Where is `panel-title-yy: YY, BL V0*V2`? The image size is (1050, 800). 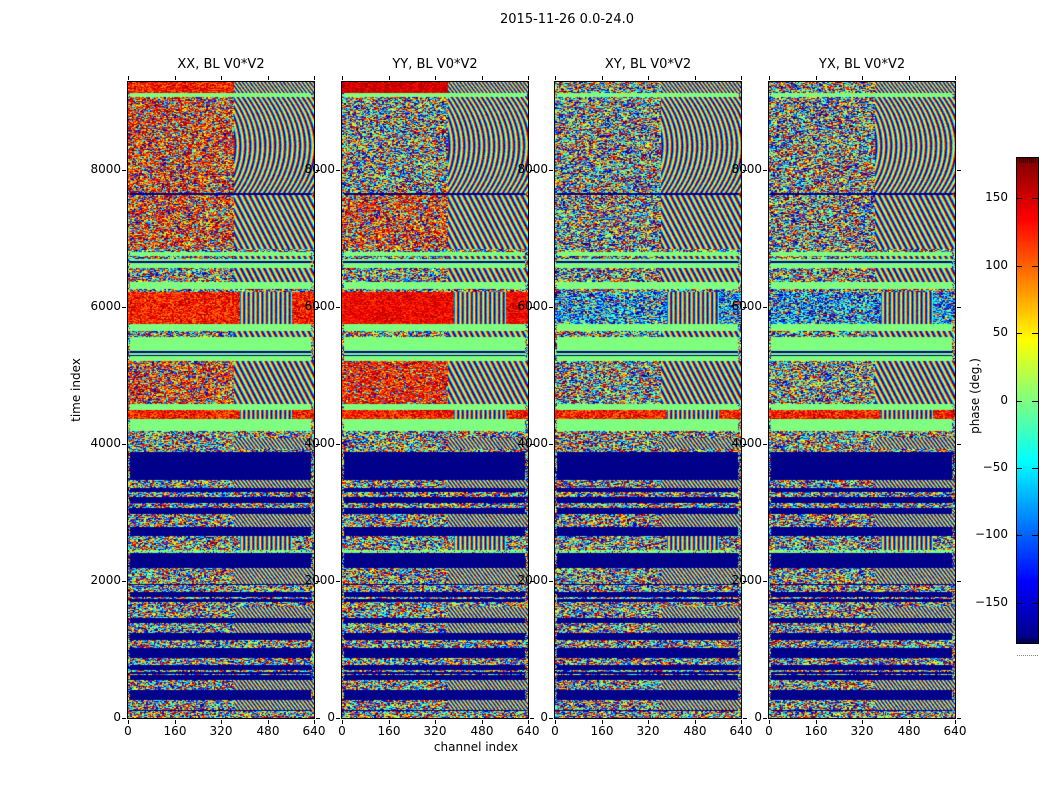 panel-title-yy: YY, BL V0*V2 is located at coordinates (435, 64).